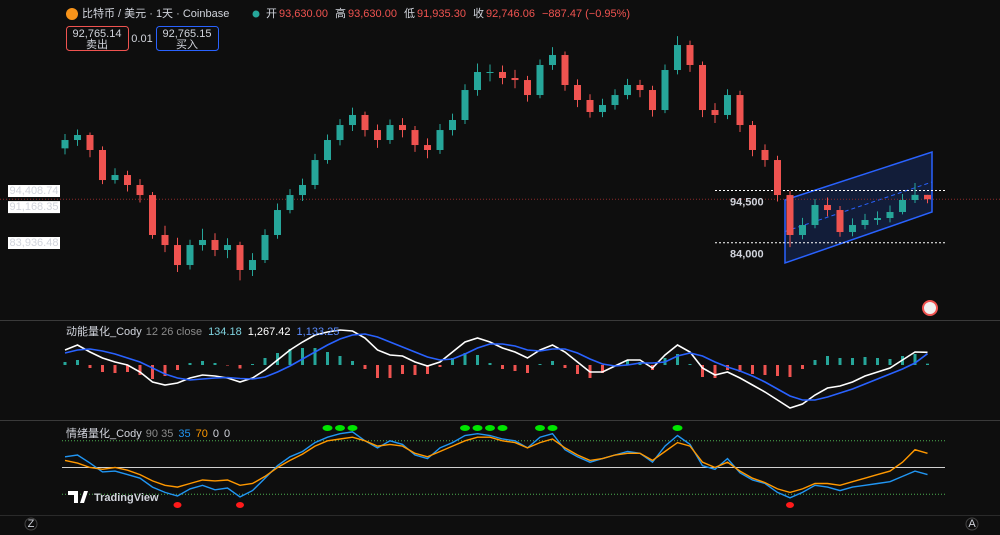 The image size is (1000, 535). I want to click on pane-params: 90 35, so click(160, 434).